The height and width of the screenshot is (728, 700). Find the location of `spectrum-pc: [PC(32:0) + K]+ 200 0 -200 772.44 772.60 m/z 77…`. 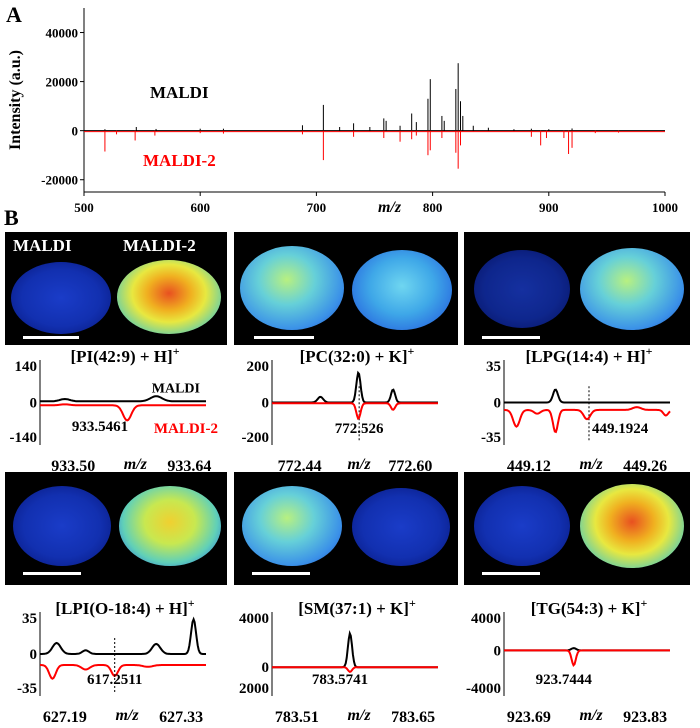

spectrum-pc: [PC(32:0) + K]+ 200 0 -200 772.44 772.60 m/z 77… is located at coordinates (340, 408).